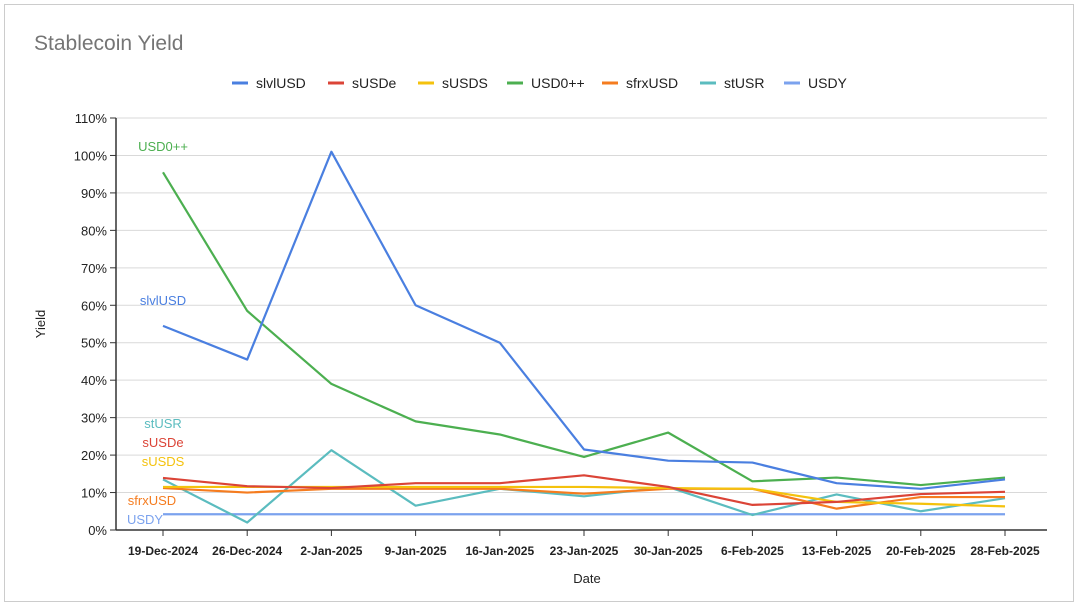 The height and width of the screenshot is (608, 1080). Describe the element at coordinates (94, 193) in the screenshot. I see `y-tick-label: 90%` at that location.